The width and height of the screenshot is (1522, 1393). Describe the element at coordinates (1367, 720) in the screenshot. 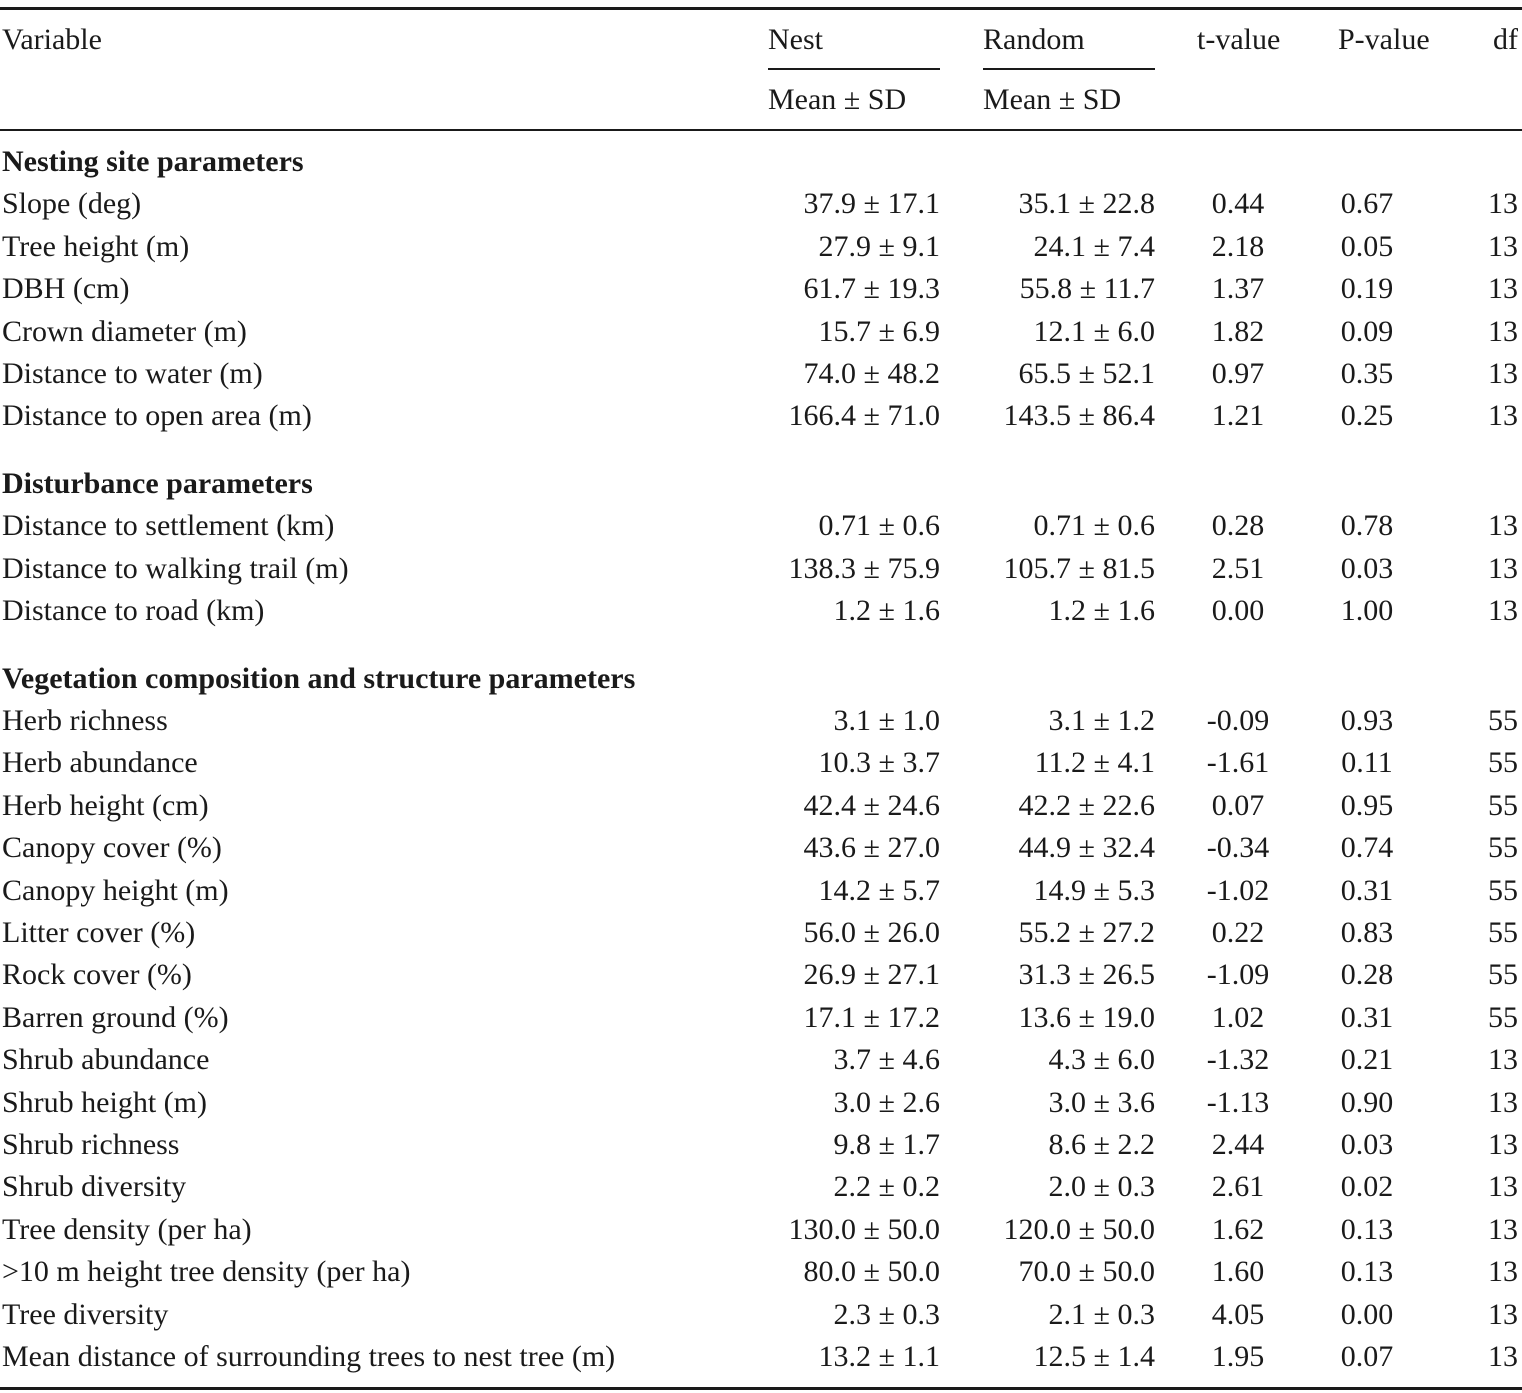

I see `p-value-cell: 0.93` at that location.